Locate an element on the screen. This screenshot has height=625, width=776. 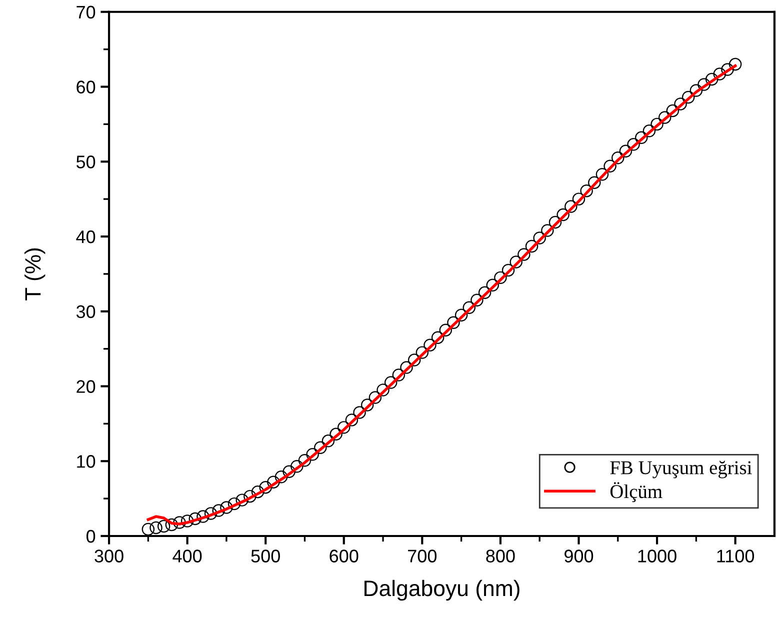
x-tick-label: 600 is located at coordinates (344, 556).